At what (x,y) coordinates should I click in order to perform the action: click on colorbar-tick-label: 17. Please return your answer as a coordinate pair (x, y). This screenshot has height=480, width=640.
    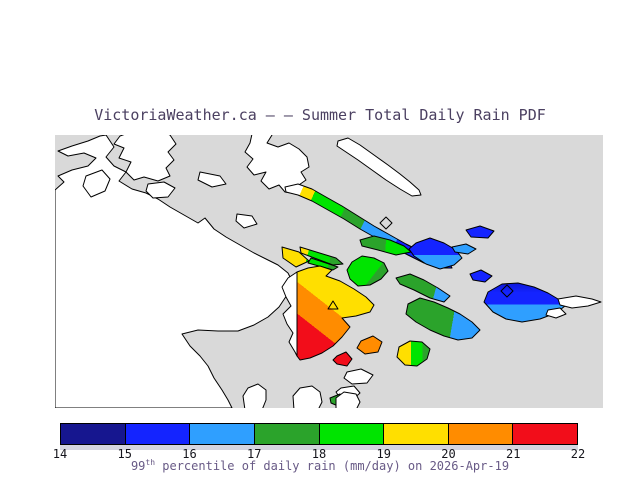
    Looking at the image, I should click on (254, 454).